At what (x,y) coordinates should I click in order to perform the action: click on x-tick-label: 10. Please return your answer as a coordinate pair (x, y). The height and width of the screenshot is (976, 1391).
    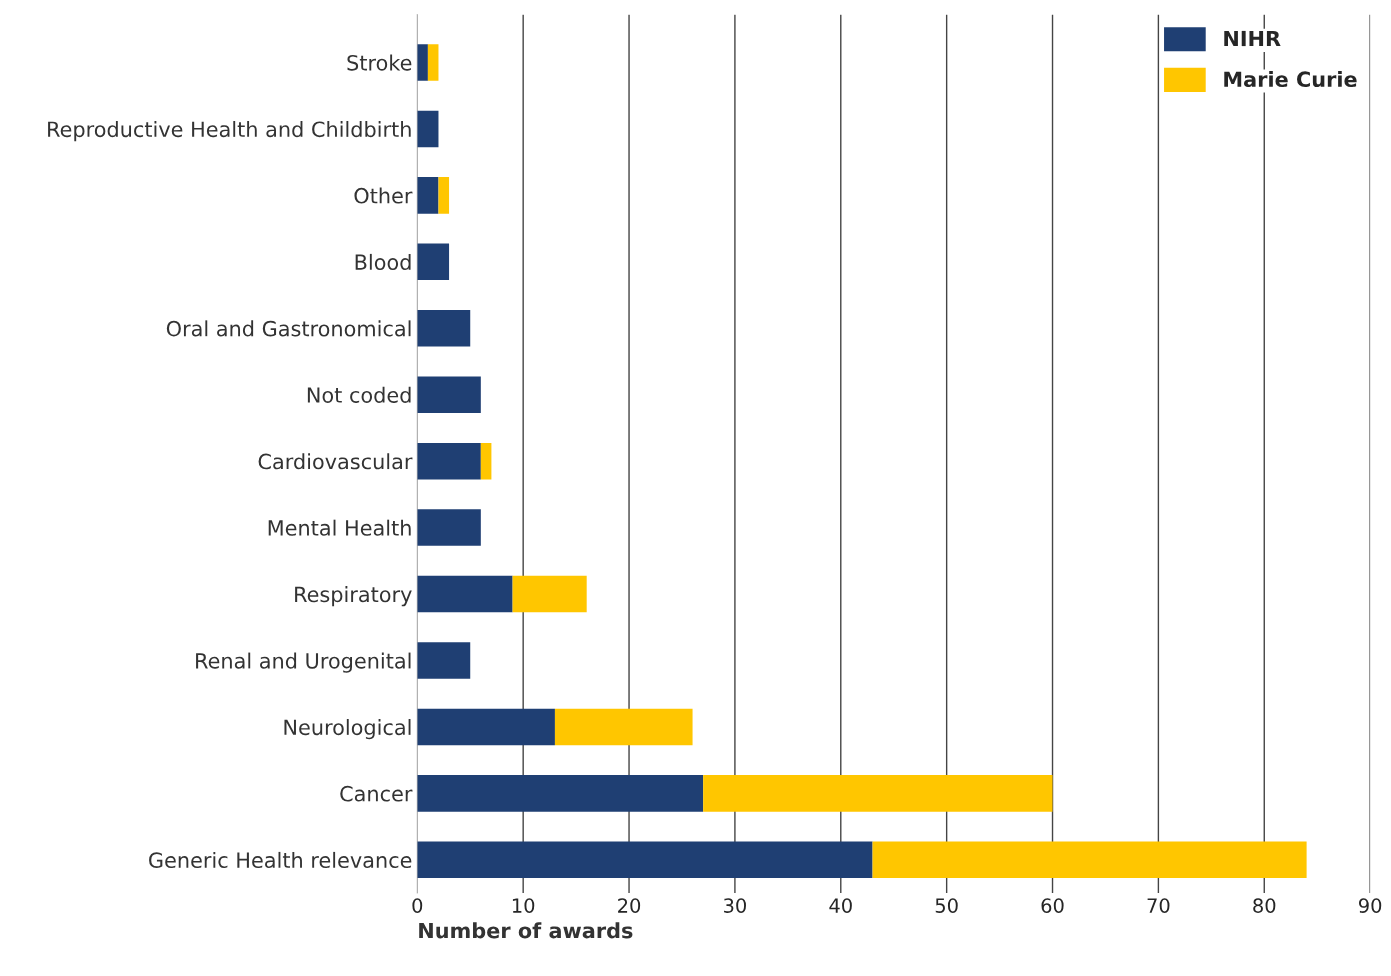
    Looking at the image, I should click on (523, 905).